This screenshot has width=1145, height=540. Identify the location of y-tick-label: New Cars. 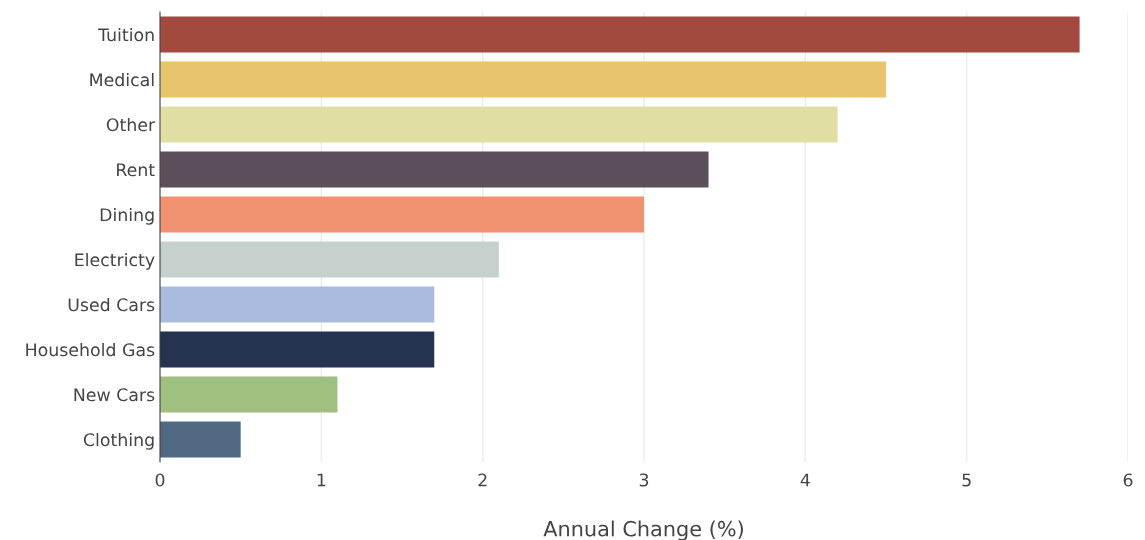
(114, 395).